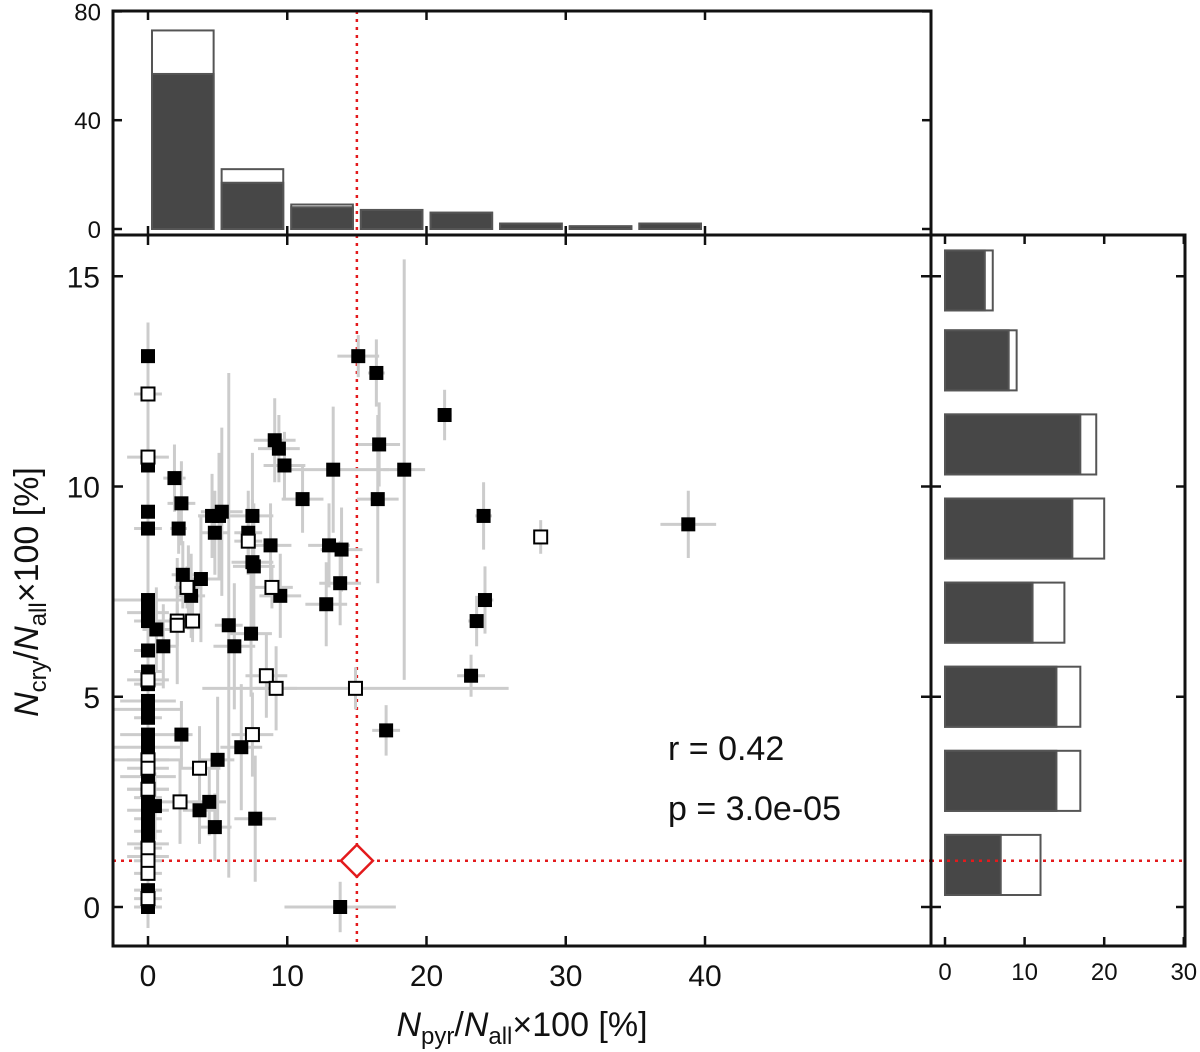  Describe the element at coordinates (408, 1025) in the screenshot. I see `label-var: N` at that location.